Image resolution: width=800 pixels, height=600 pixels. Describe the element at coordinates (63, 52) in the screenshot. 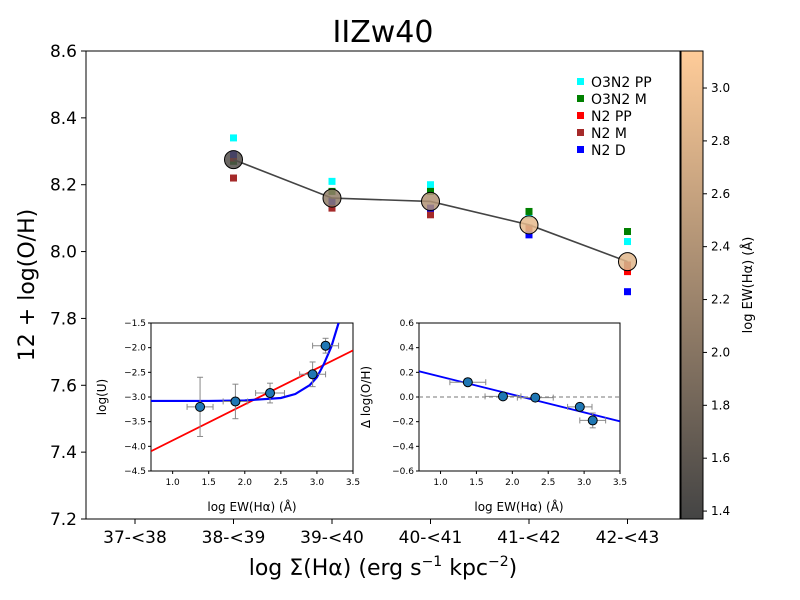

I see `main-y-tick-label: 8.6` at that location.